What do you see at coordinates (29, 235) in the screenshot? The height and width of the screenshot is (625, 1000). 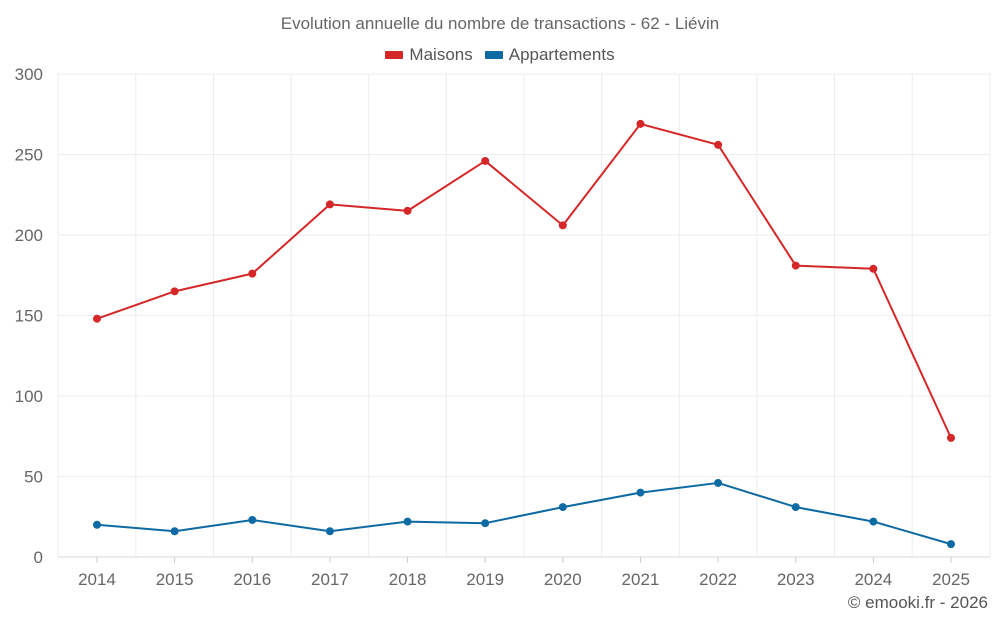 I see `y-tick-label-200: 200` at bounding box center [29, 235].